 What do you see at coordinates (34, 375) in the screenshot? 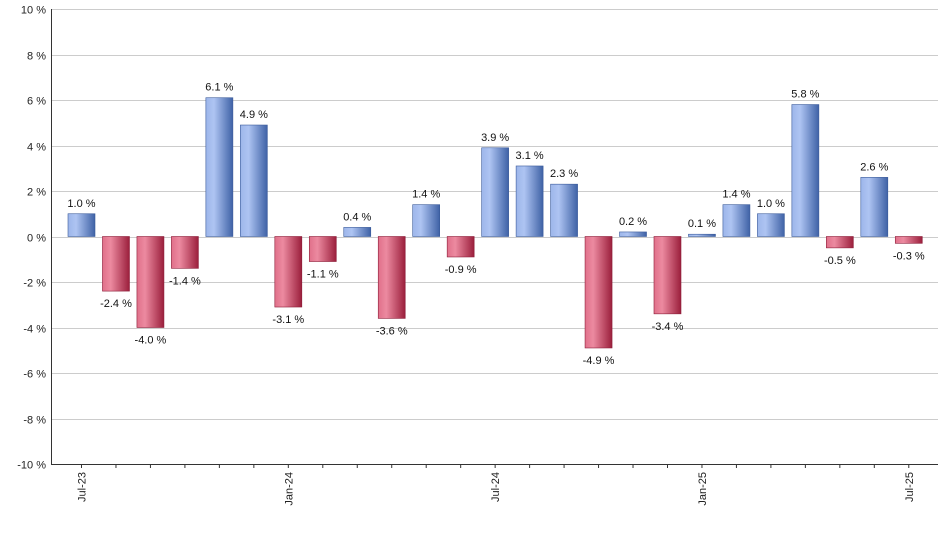
I see `y-tick-label: -6 %` at bounding box center [34, 375].